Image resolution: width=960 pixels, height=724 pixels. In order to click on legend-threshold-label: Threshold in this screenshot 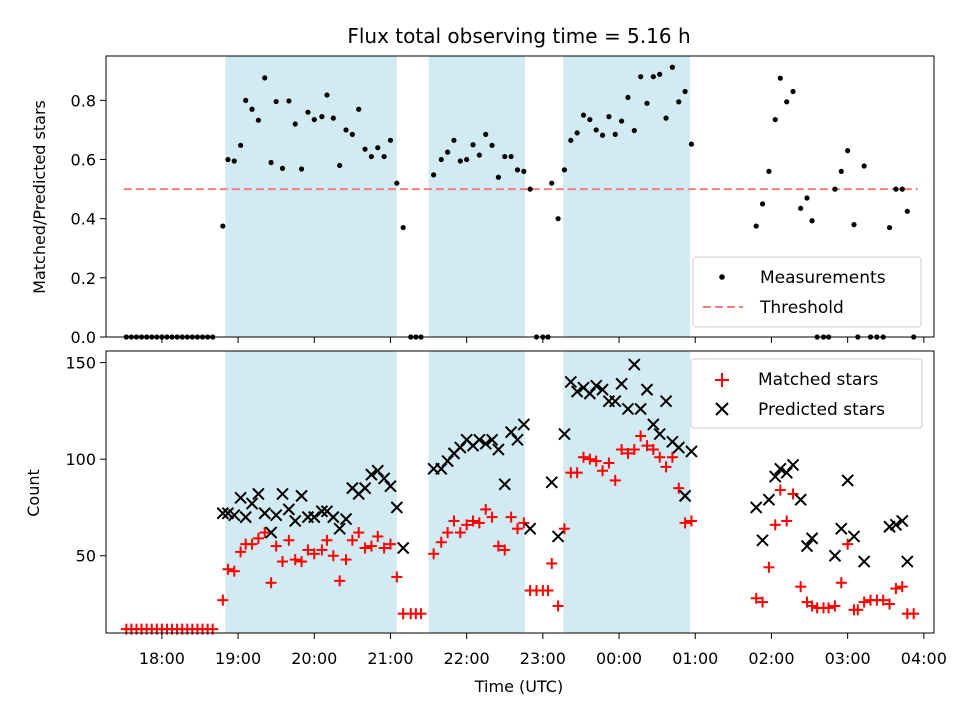, I will do `click(801, 308)`.